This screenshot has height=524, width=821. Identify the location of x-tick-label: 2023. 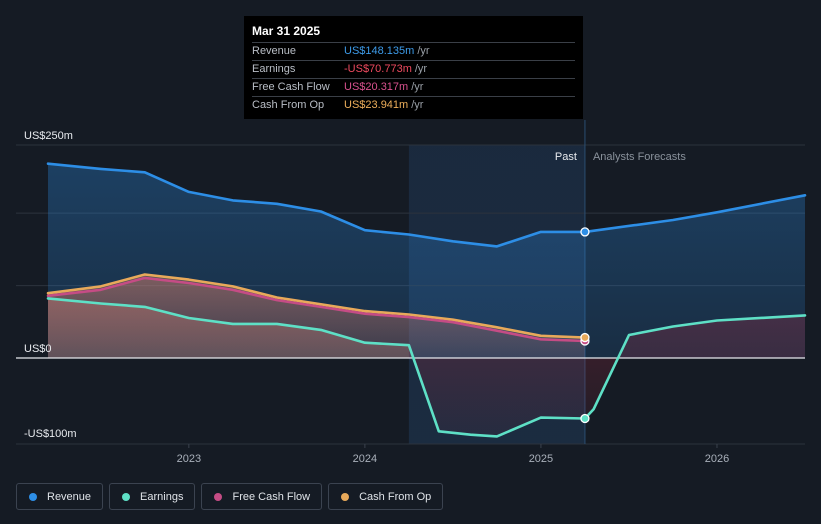
(189, 459).